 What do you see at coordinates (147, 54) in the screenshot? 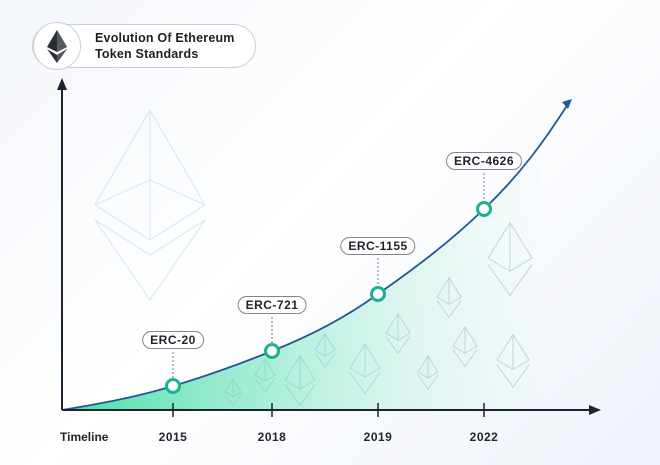
I see `title-line-2: Token Standards` at bounding box center [147, 54].